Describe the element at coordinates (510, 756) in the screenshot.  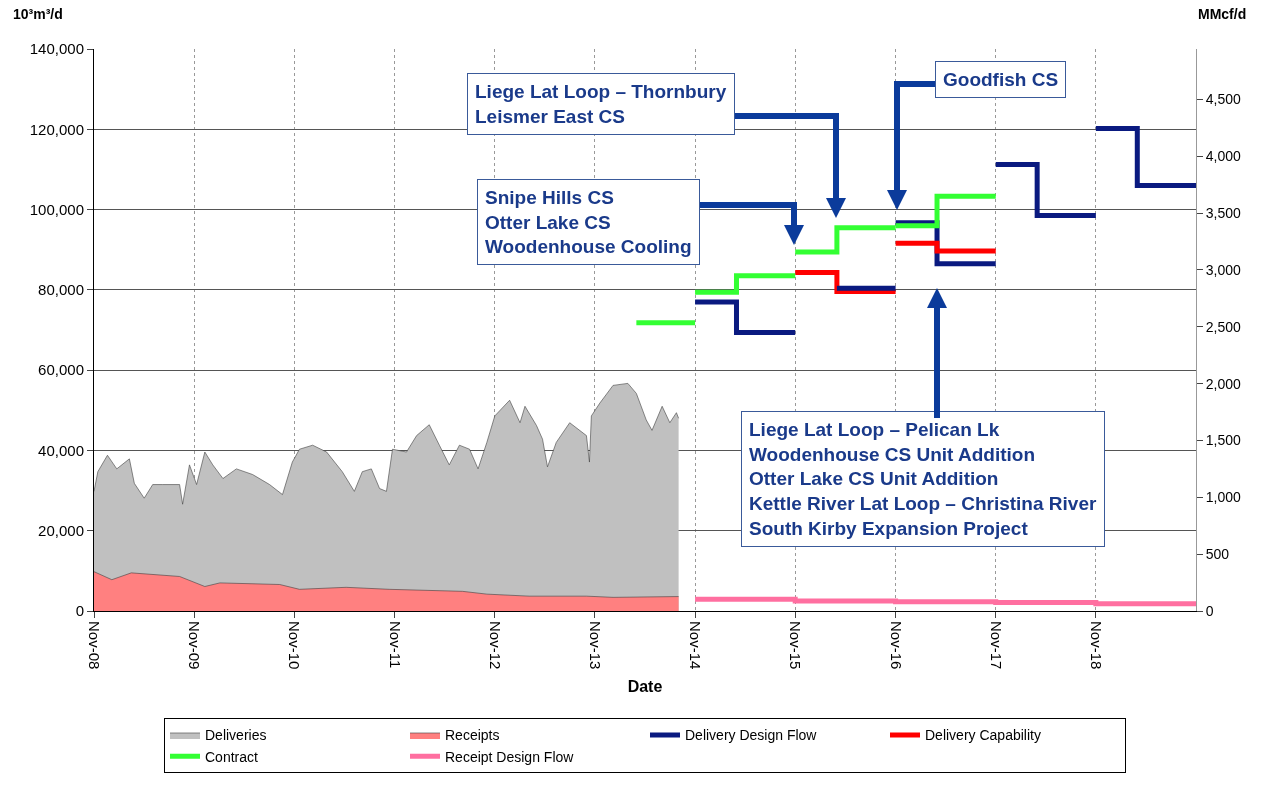
I see `legend-label: Receipt Design Flow` at that location.